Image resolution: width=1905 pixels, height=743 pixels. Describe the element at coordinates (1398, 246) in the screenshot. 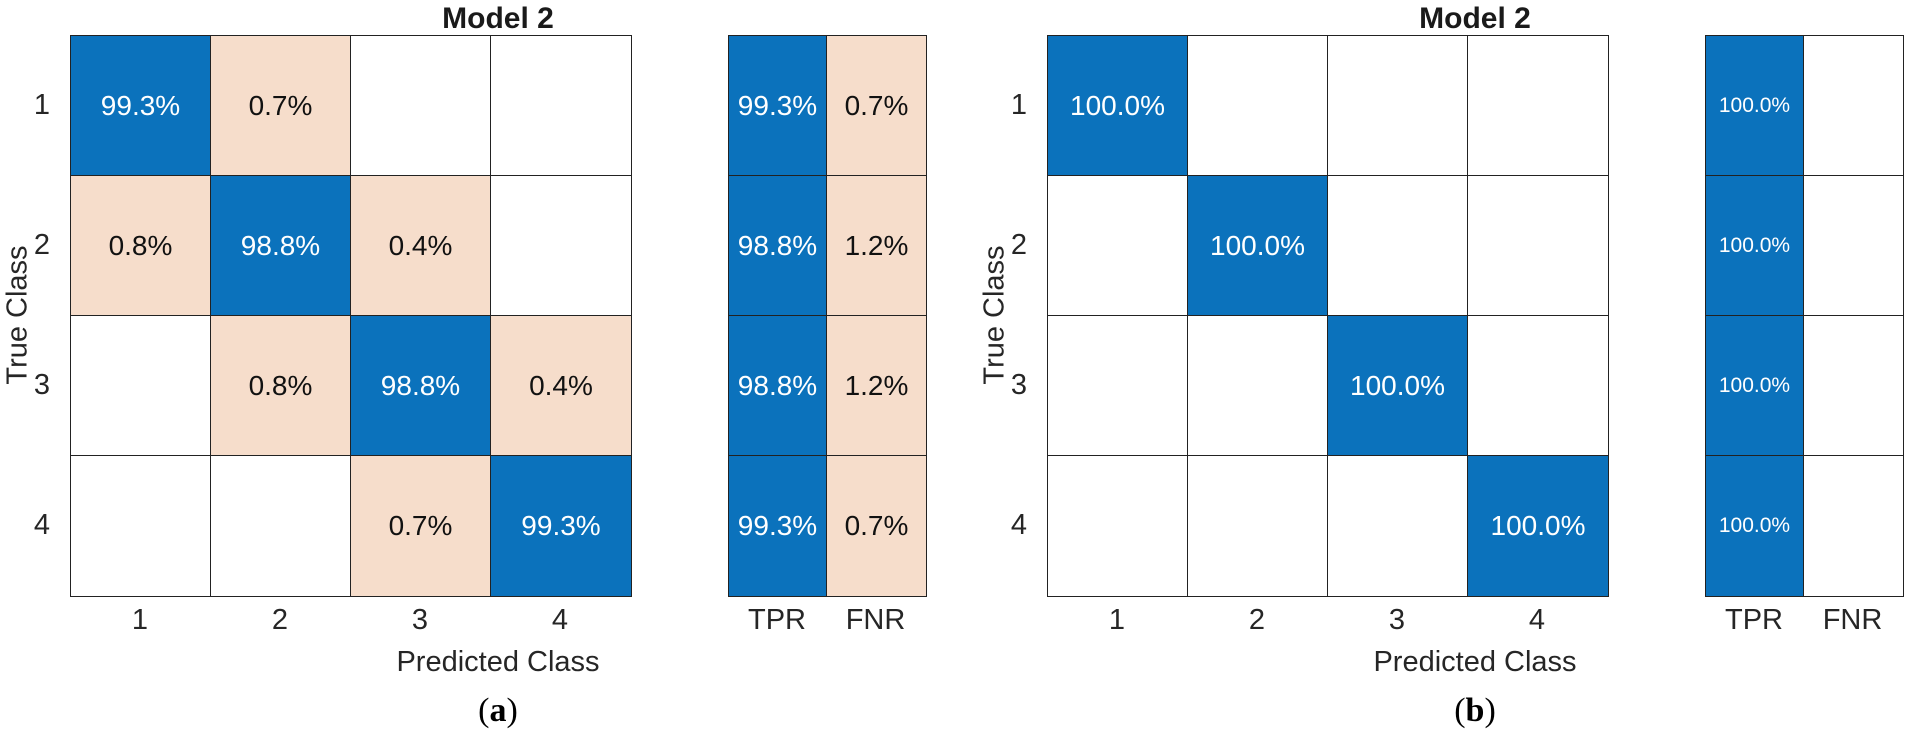

I see `matrix-cell-r2c3` at that location.